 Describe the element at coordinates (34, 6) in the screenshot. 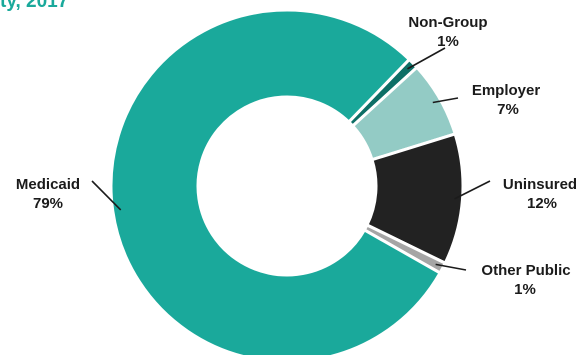

I see `chart-title: ty, 2017` at that location.